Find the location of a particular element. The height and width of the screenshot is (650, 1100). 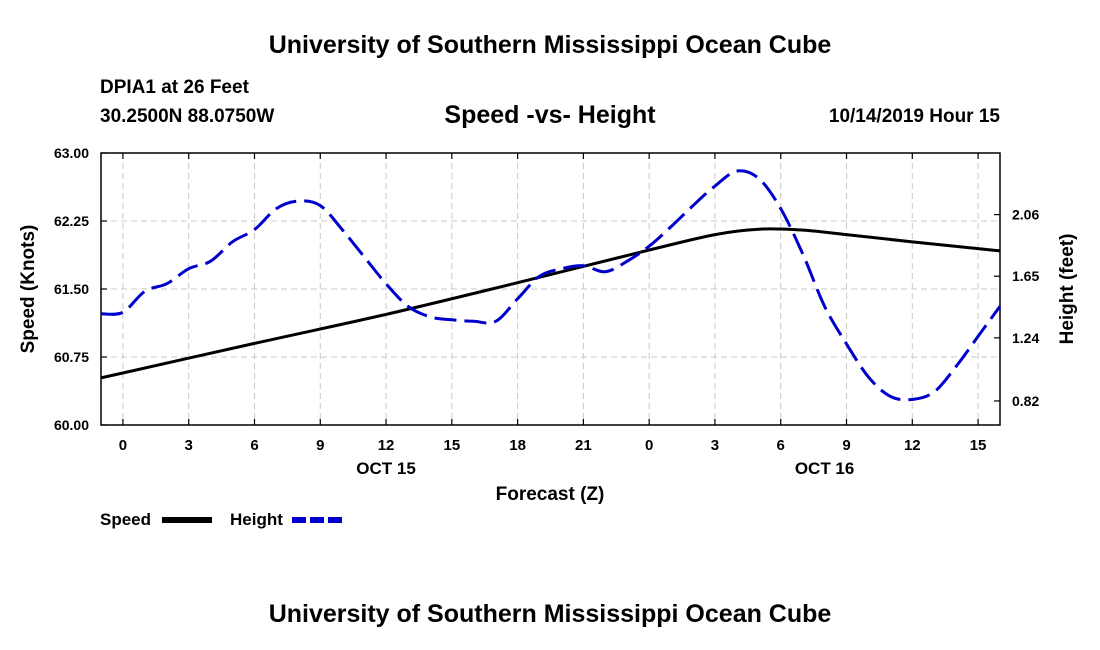

y-left-tick-label: 62.25 is located at coordinates (71, 221).